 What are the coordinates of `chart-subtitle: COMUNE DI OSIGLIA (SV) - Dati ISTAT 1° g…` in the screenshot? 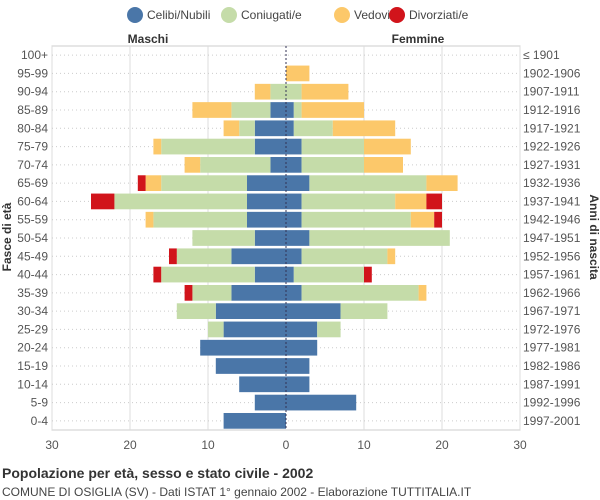 It's located at (237, 492).